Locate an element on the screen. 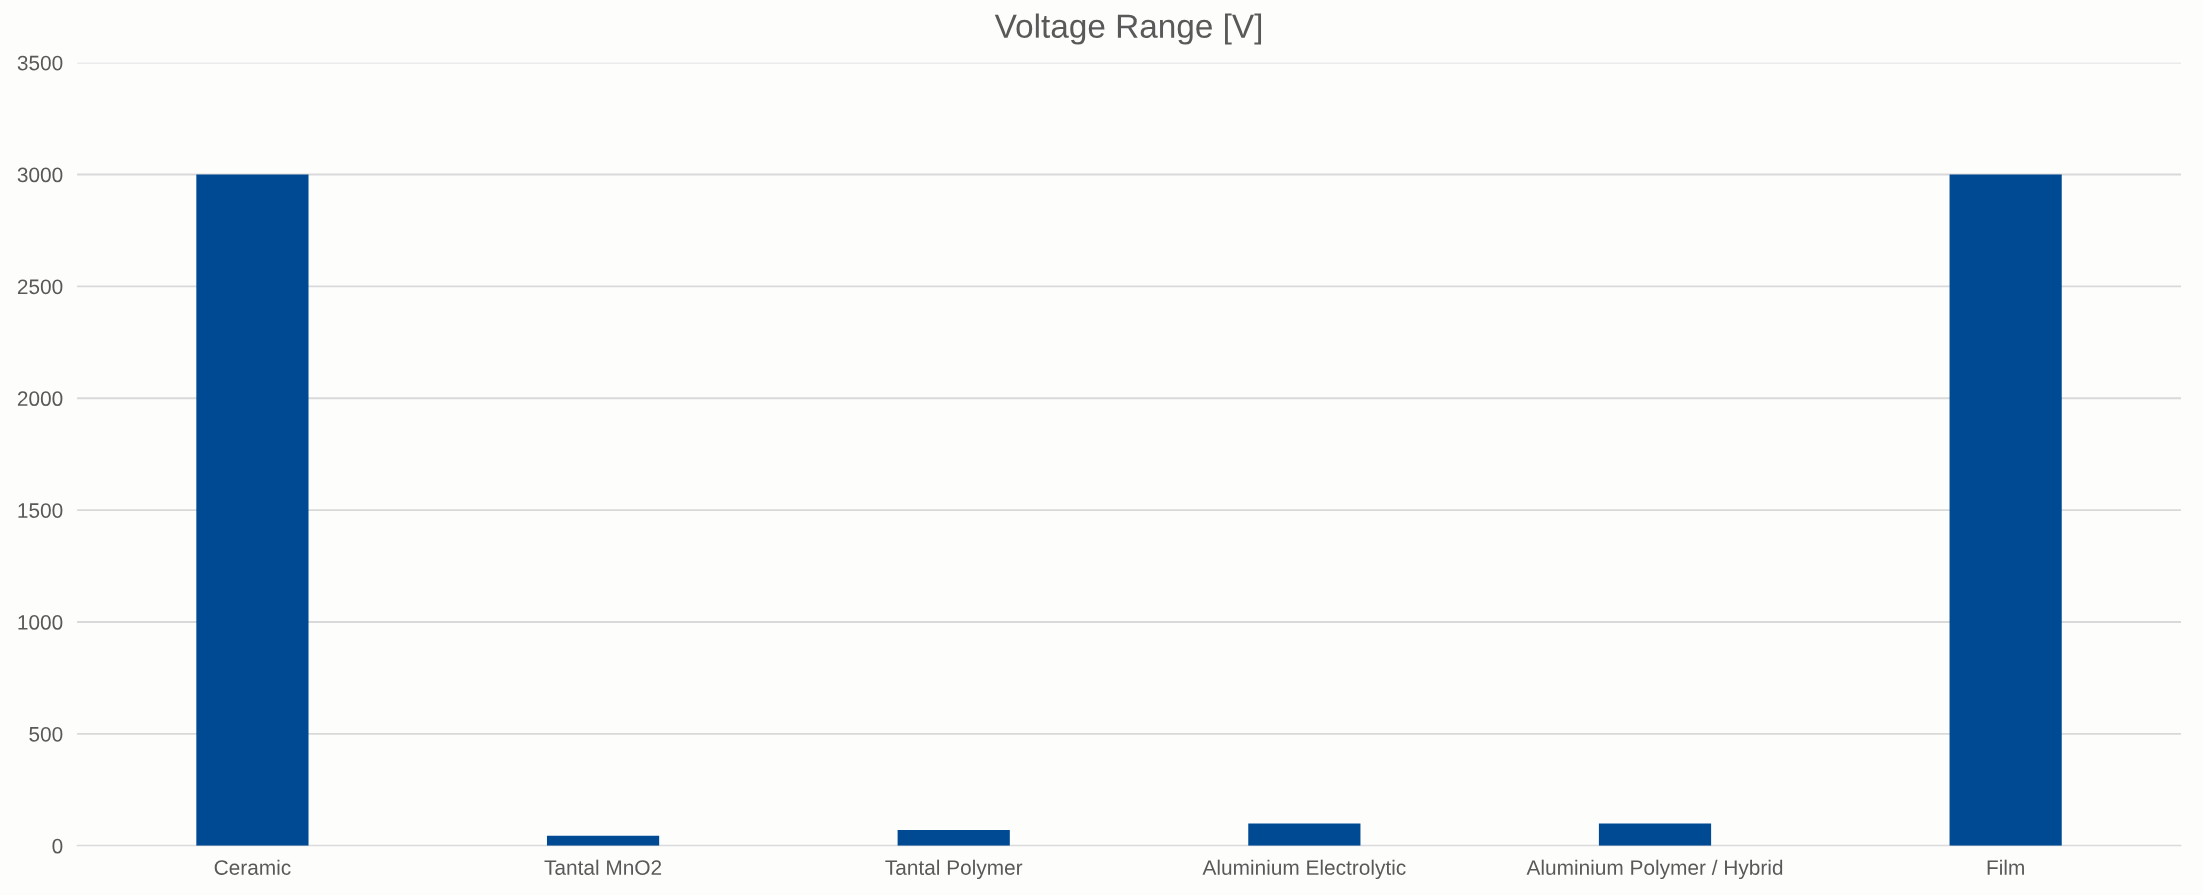  y-tick-label: 2000 is located at coordinates (40, 399).